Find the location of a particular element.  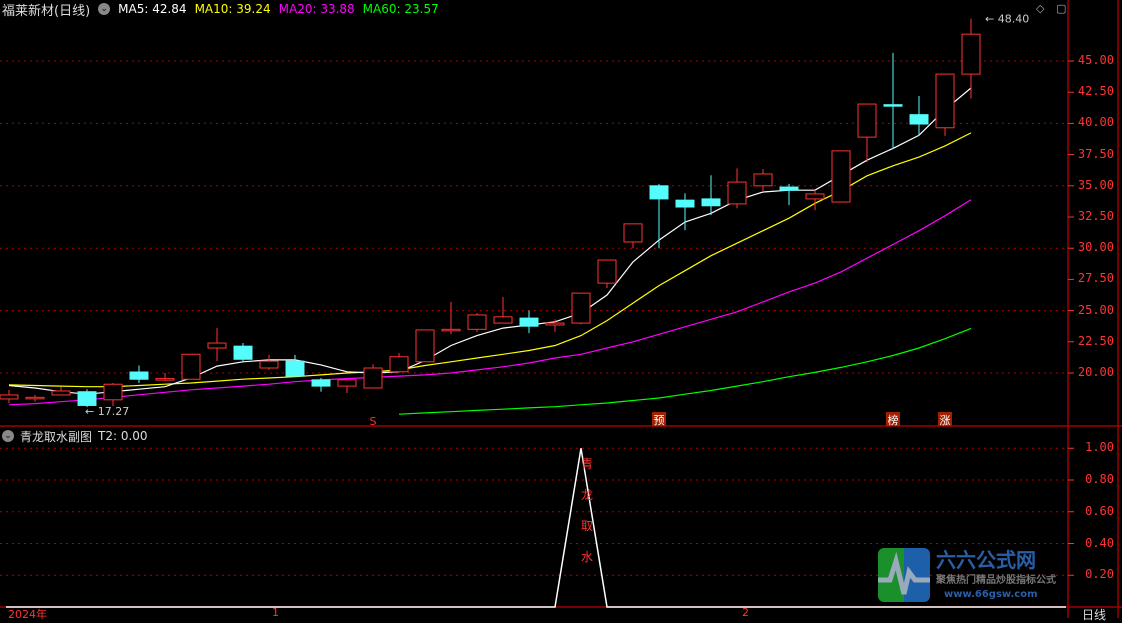

signal-marker: 涨 is located at coordinates (945, 420).